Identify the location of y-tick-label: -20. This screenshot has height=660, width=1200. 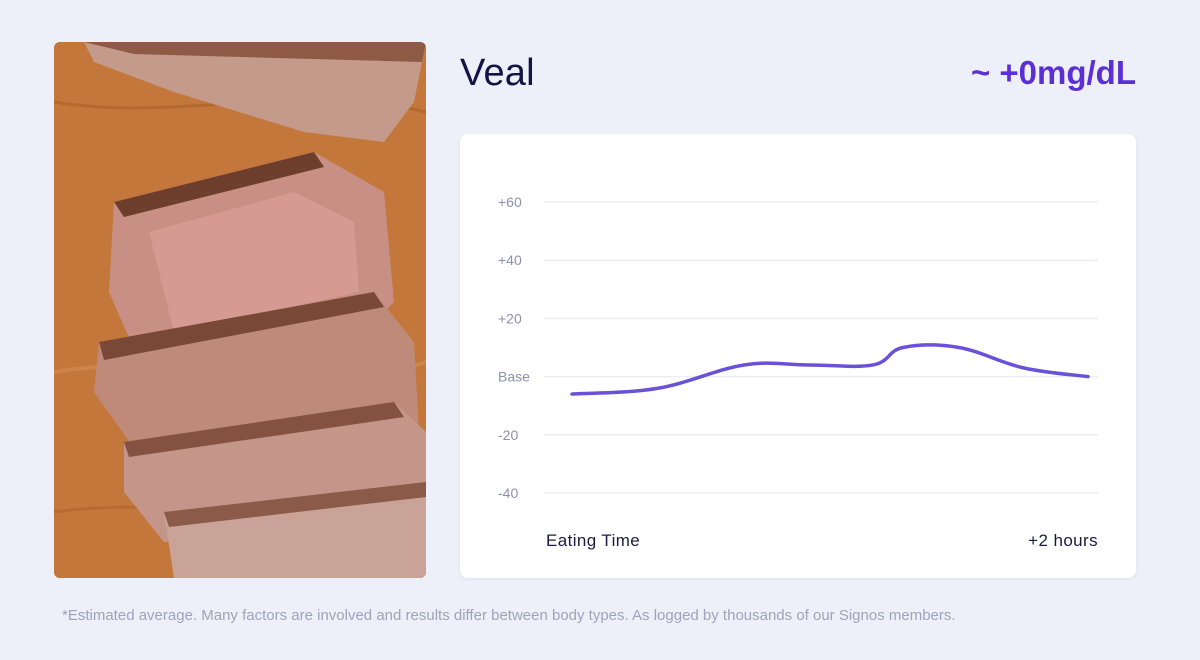
(508, 435).